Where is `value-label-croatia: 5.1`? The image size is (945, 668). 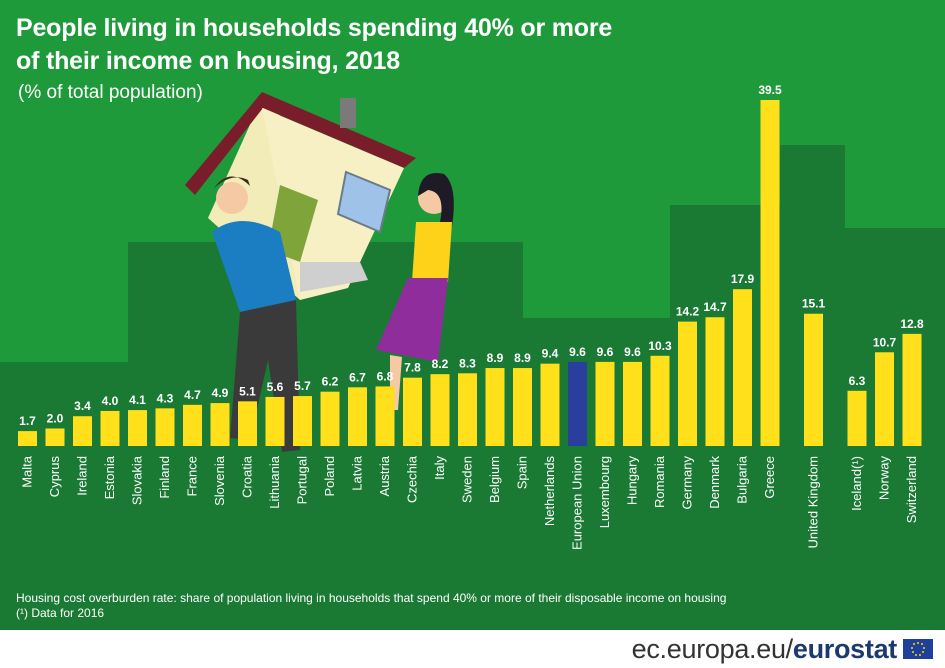
value-label-croatia: 5.1 is located at coordinates (247, 391).